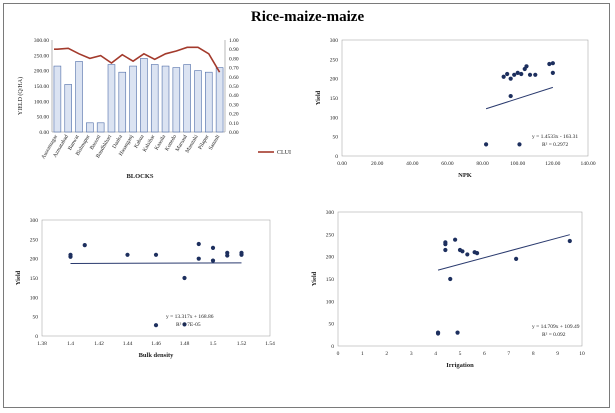 The height and width of the screenshot is (413, 615). Describe the element at coordinates (215, 143) in the screenshot. I see `x-category-label: Sanauli` at that location.